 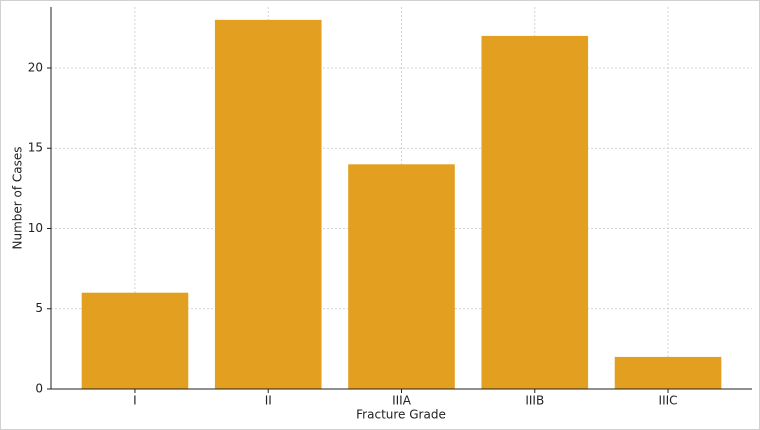 What do you see at coordinates (534, 401) in the screenshot?
I see `x-tick-label: IIIB` at bounding box center [534, 401].